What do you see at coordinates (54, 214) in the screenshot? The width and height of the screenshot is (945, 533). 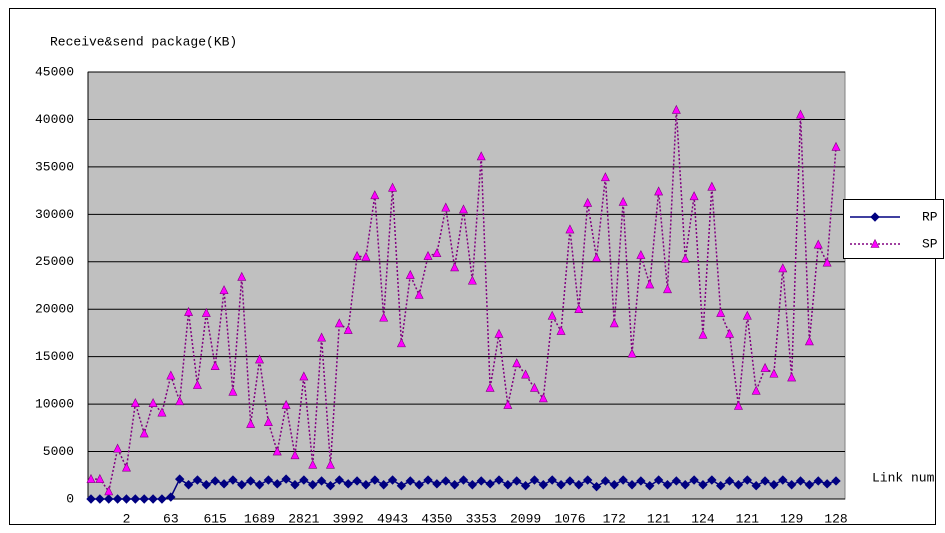 I see `y-tick-label: 30000` at bounding box center [54, 214].